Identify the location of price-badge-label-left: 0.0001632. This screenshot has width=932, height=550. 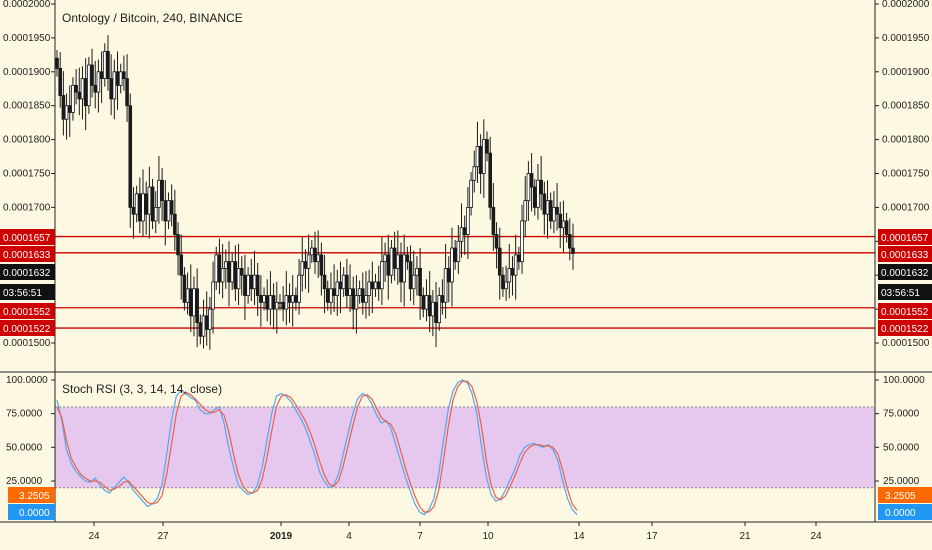
(27, 273).